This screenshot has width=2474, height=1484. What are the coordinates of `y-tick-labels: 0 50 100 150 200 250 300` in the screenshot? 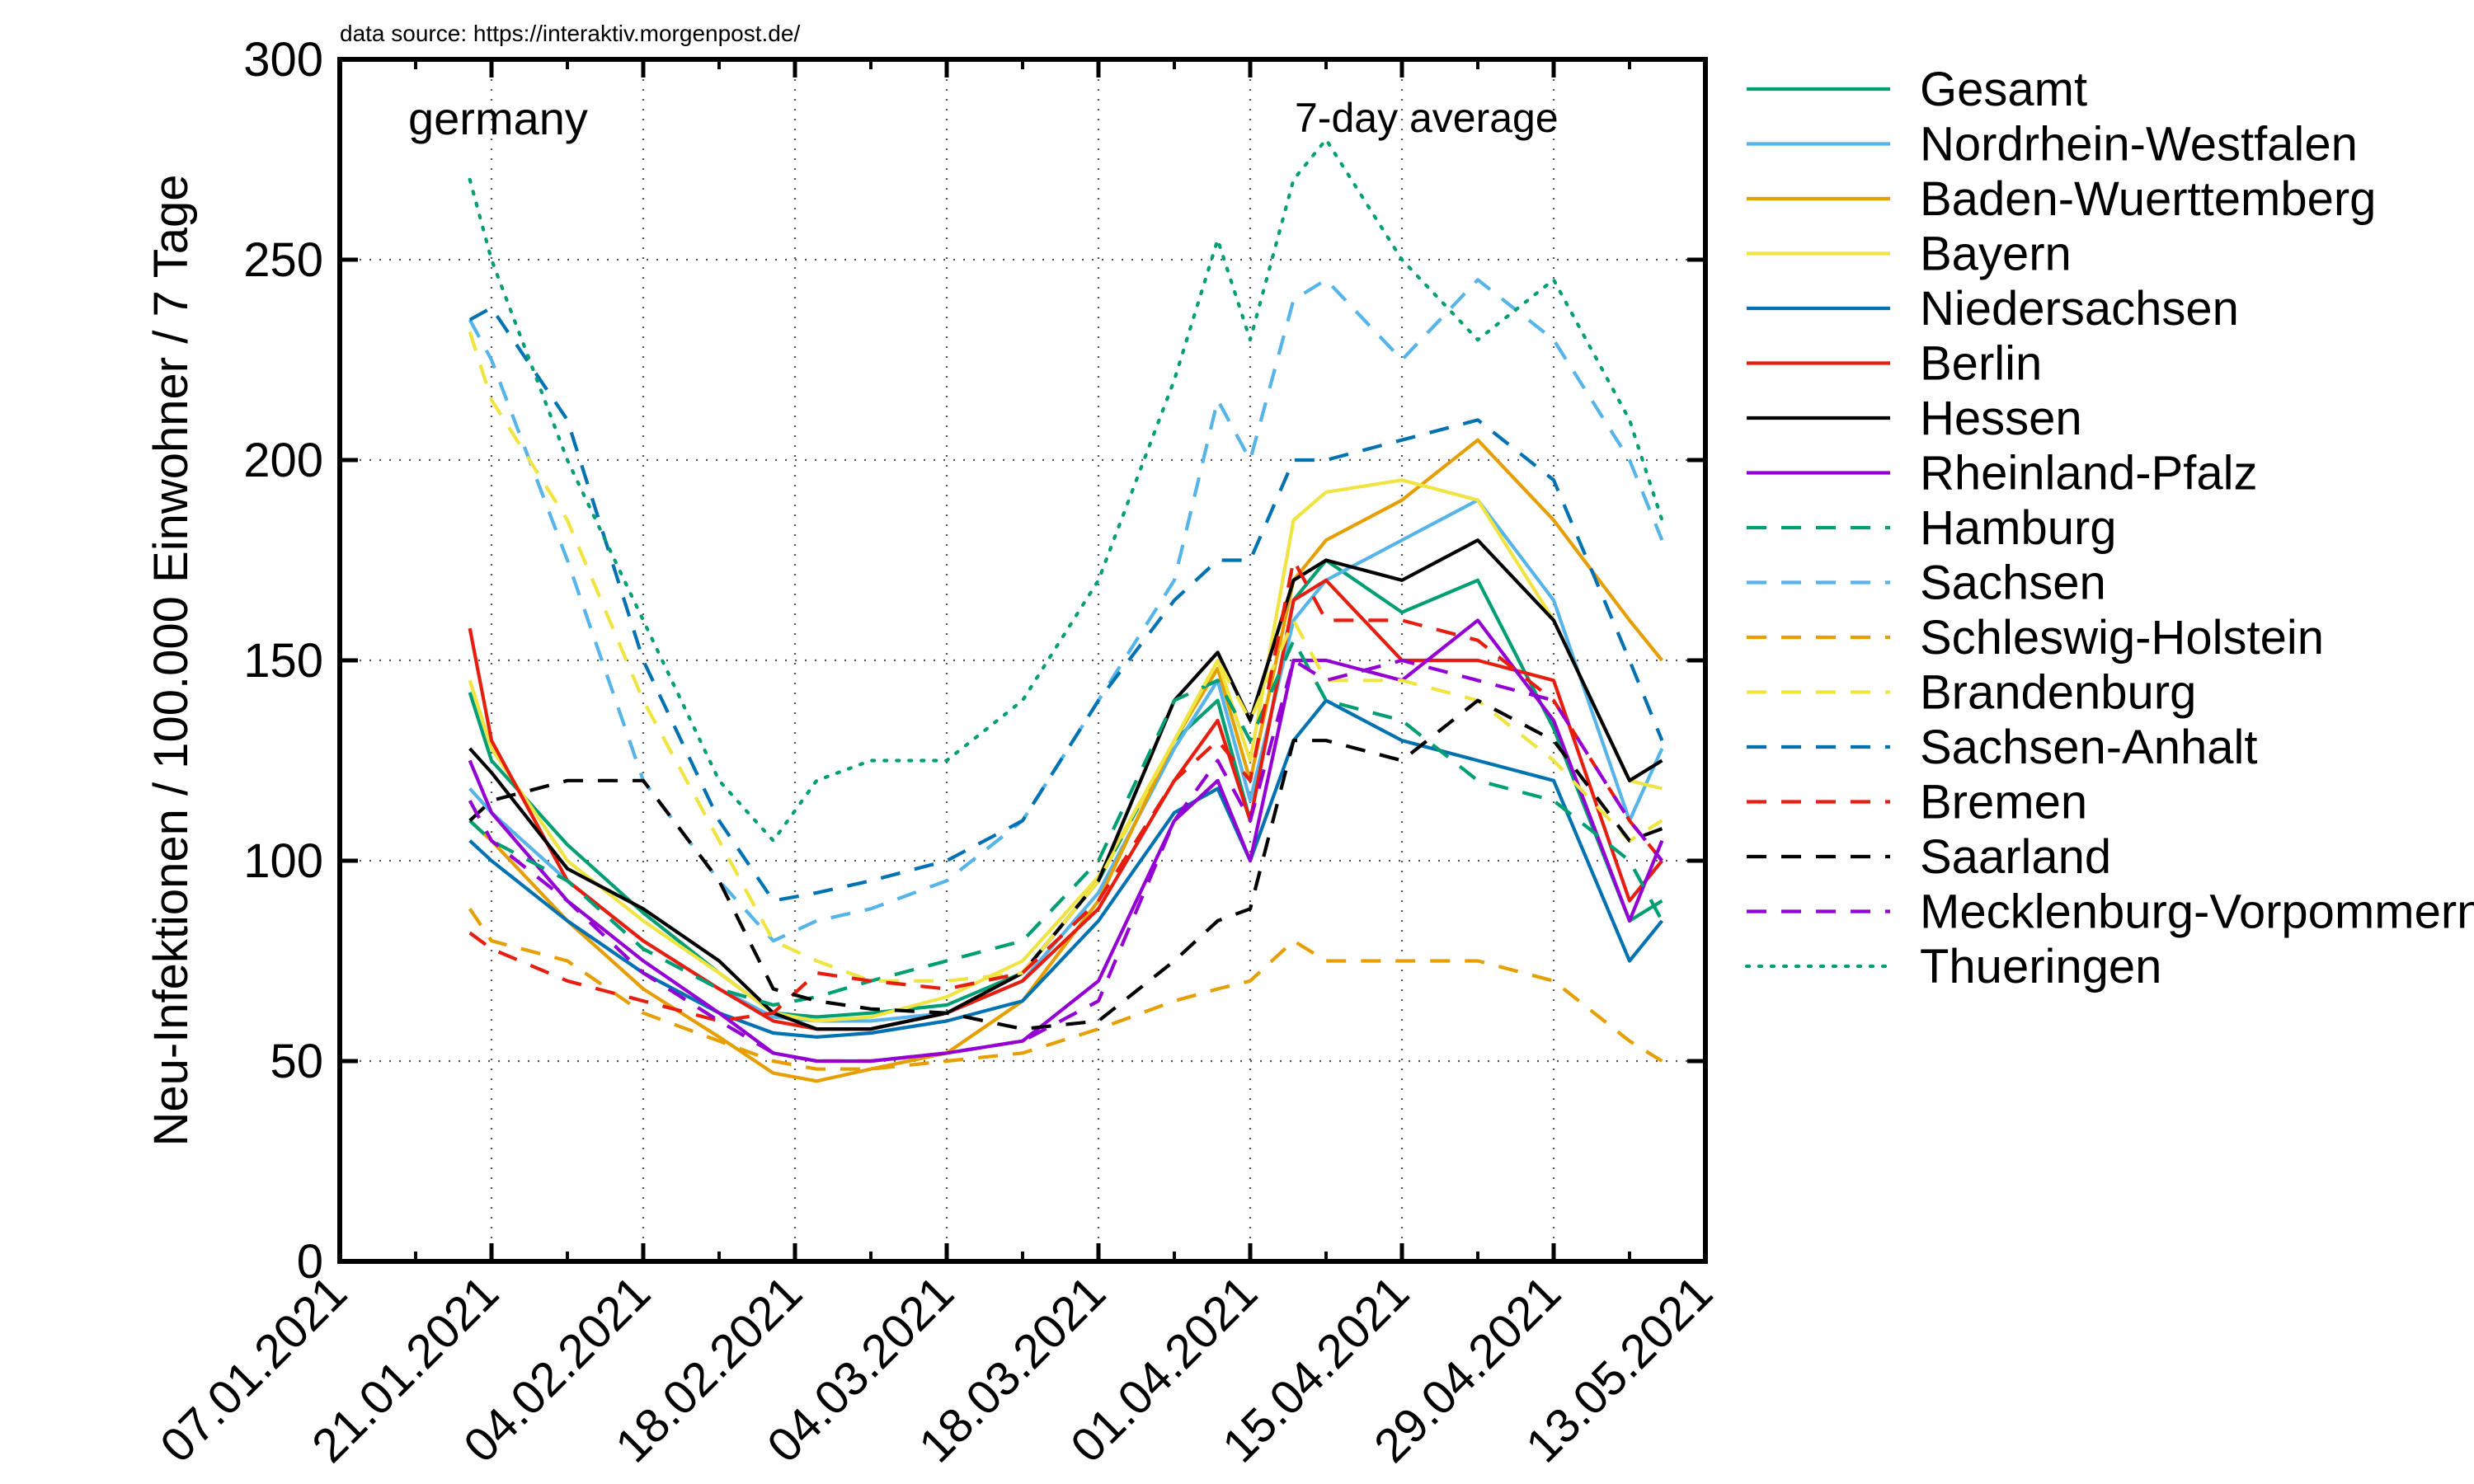 It's located at (283, 661).